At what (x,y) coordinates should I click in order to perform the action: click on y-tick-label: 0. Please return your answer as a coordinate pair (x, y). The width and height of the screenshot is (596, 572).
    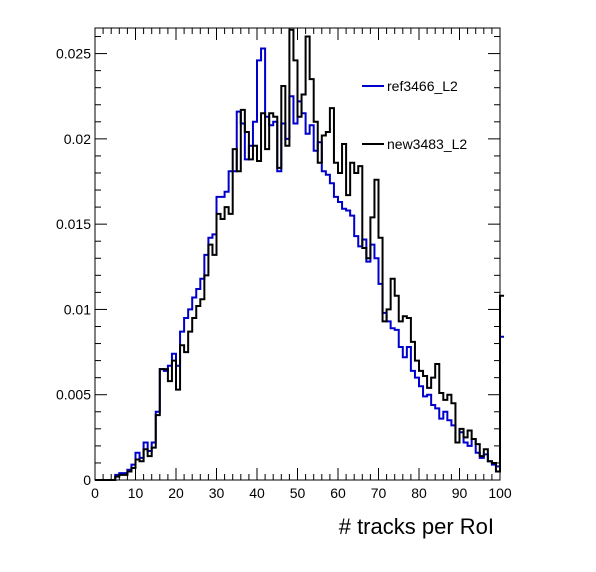
    Looking at the image, I should click on (87, 480).